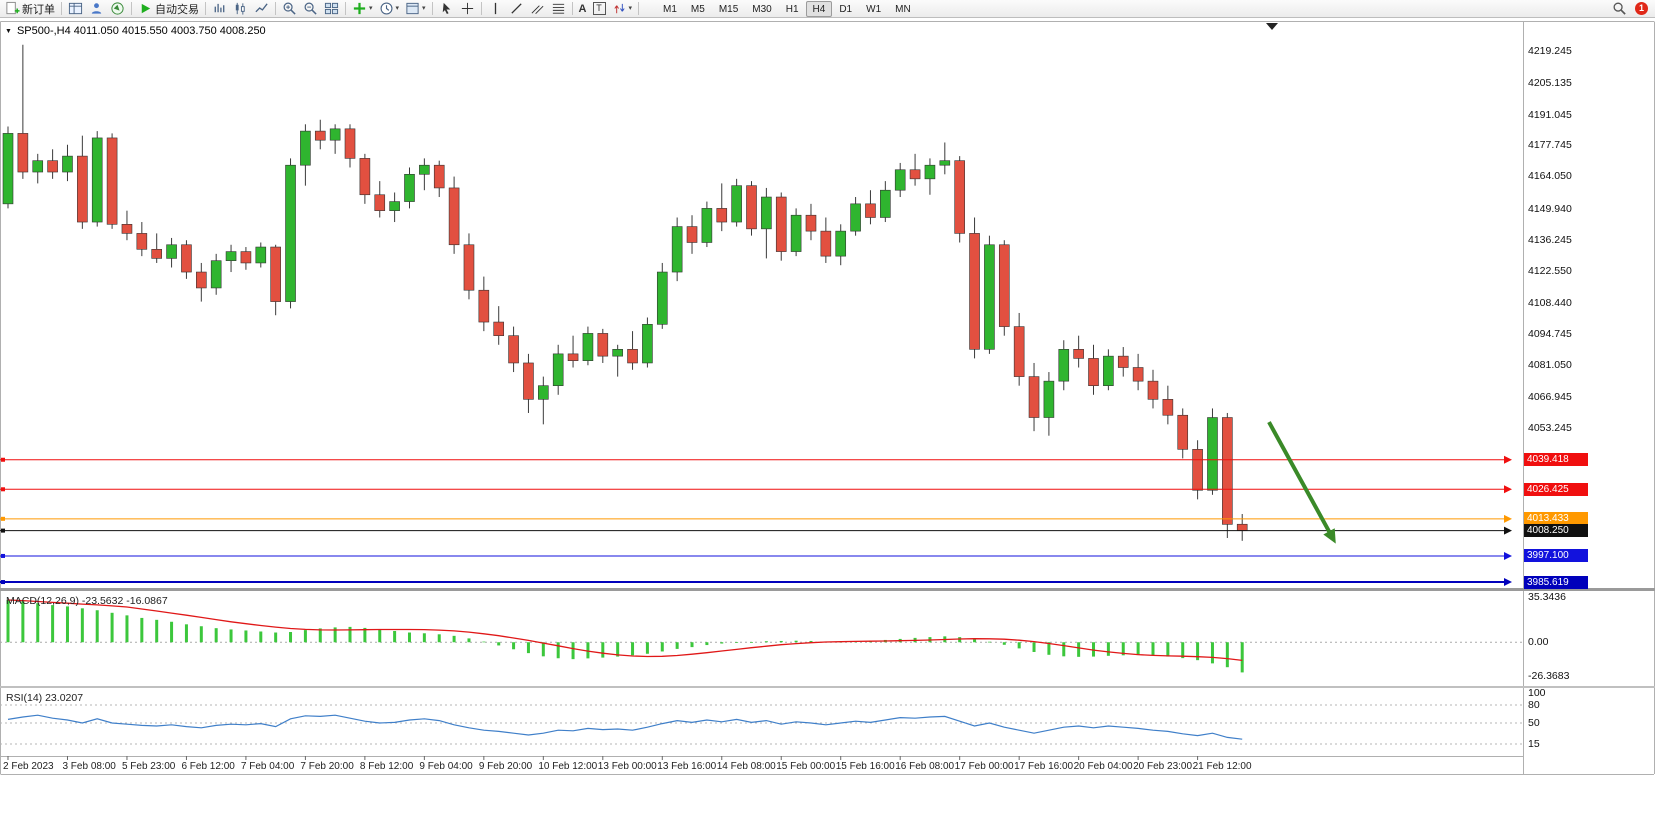  I want to click on search-button, so click(1619, 9).